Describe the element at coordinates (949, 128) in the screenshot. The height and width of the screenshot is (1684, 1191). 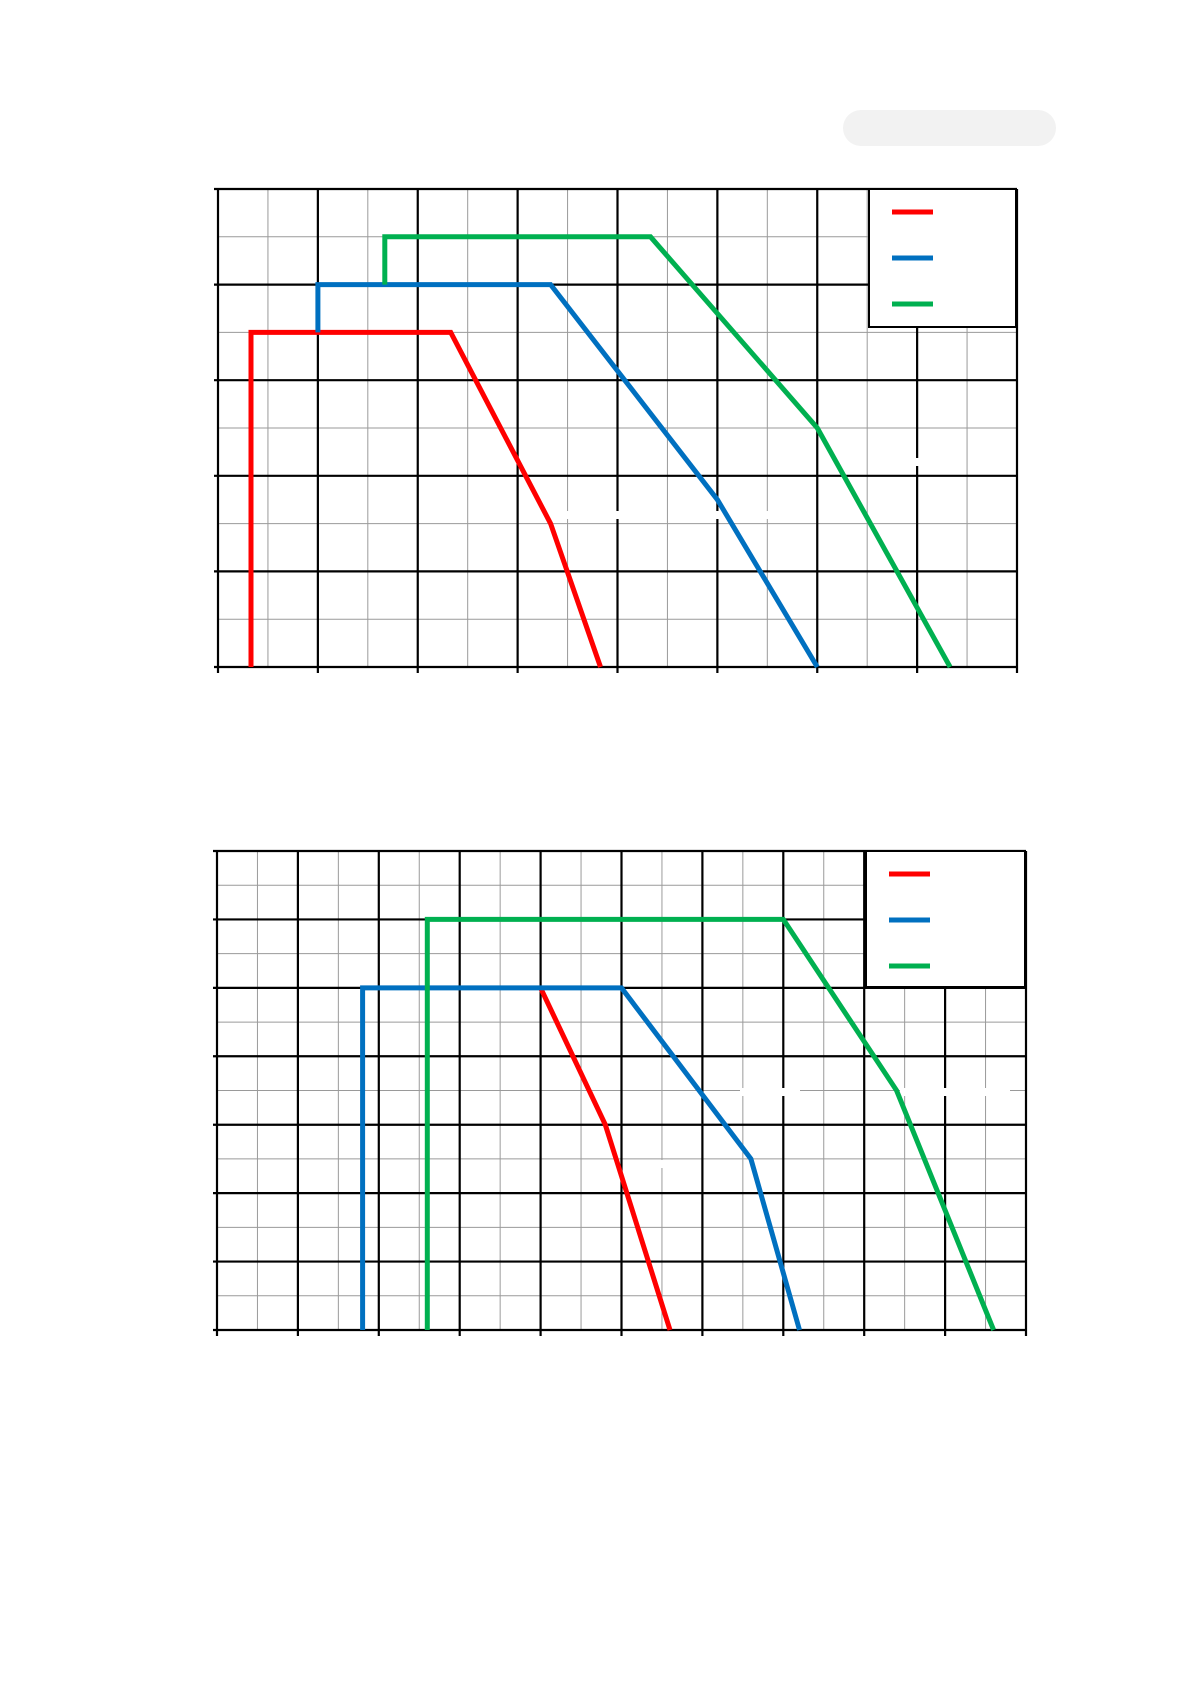
I see `header-badge` at that location.